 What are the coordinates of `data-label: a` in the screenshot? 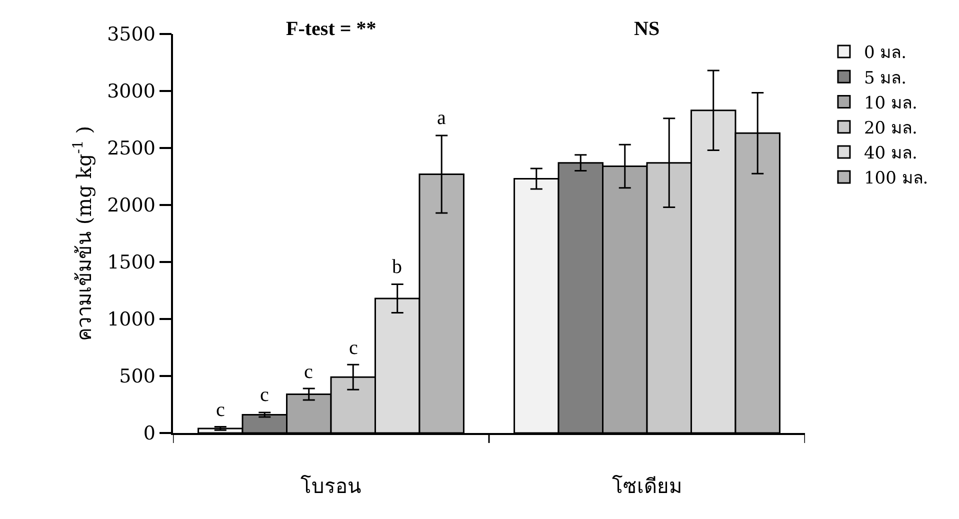 It's located at (441, 118).